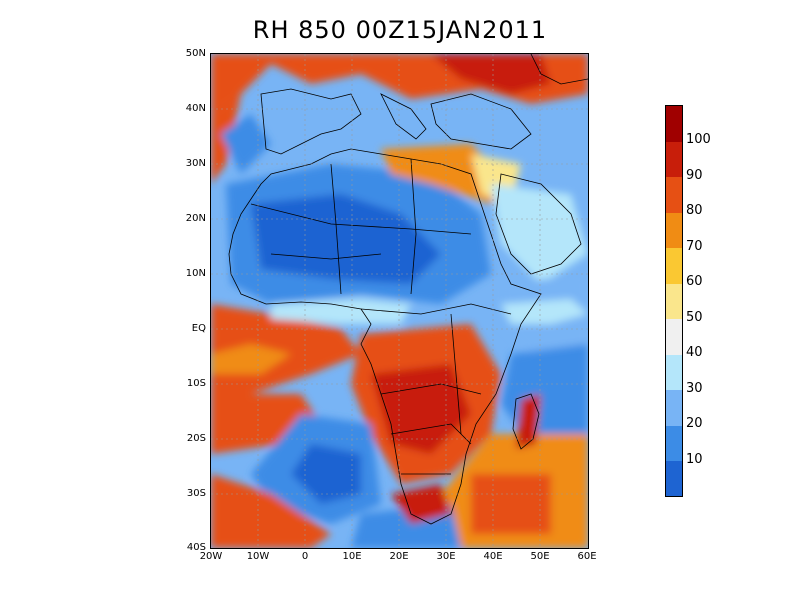 This screenshot has width=800, height=600. I want to click on colorbar-label: 90, so click(694, 175).